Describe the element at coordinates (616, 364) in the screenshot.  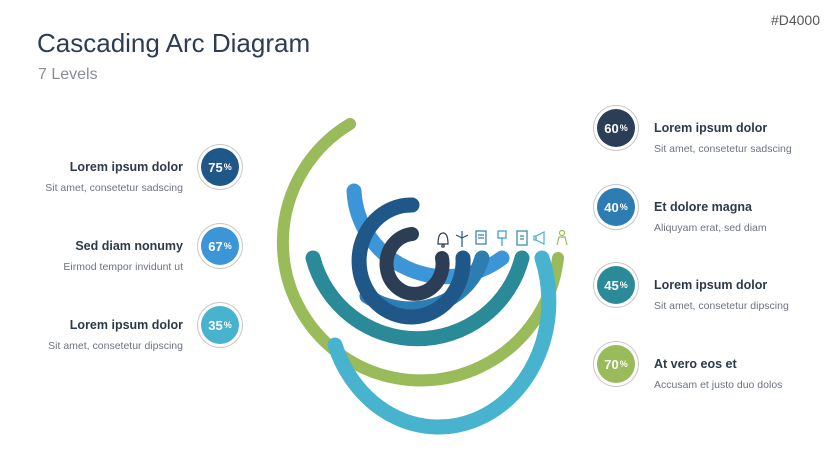
I see `percent-badge: 70%` at that location.